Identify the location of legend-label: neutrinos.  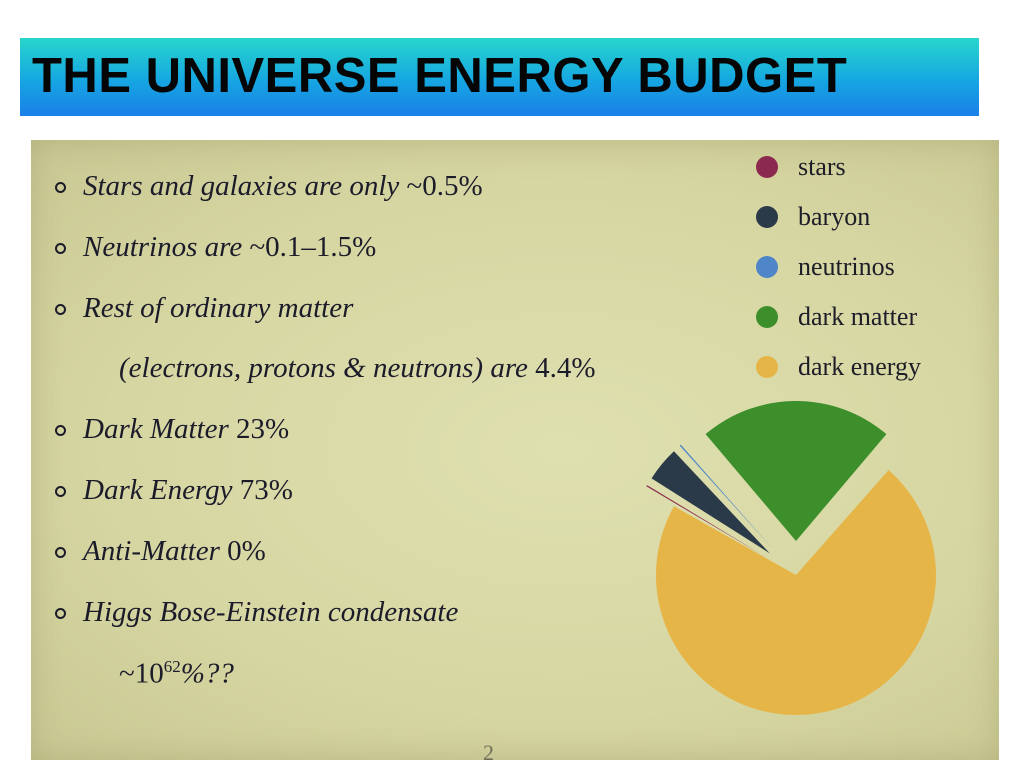
(846, 266).